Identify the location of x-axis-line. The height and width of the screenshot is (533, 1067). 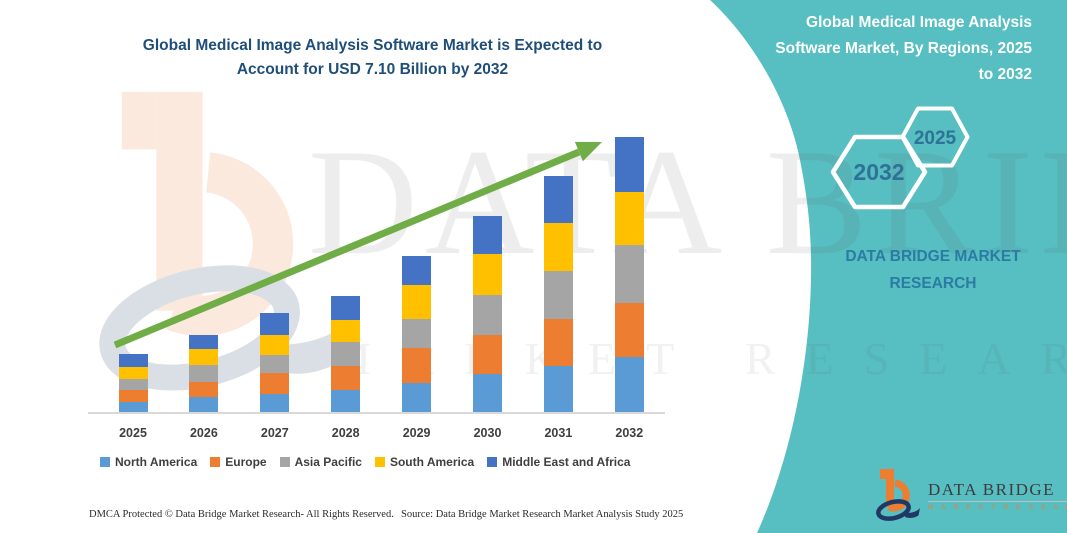
(376, 413).